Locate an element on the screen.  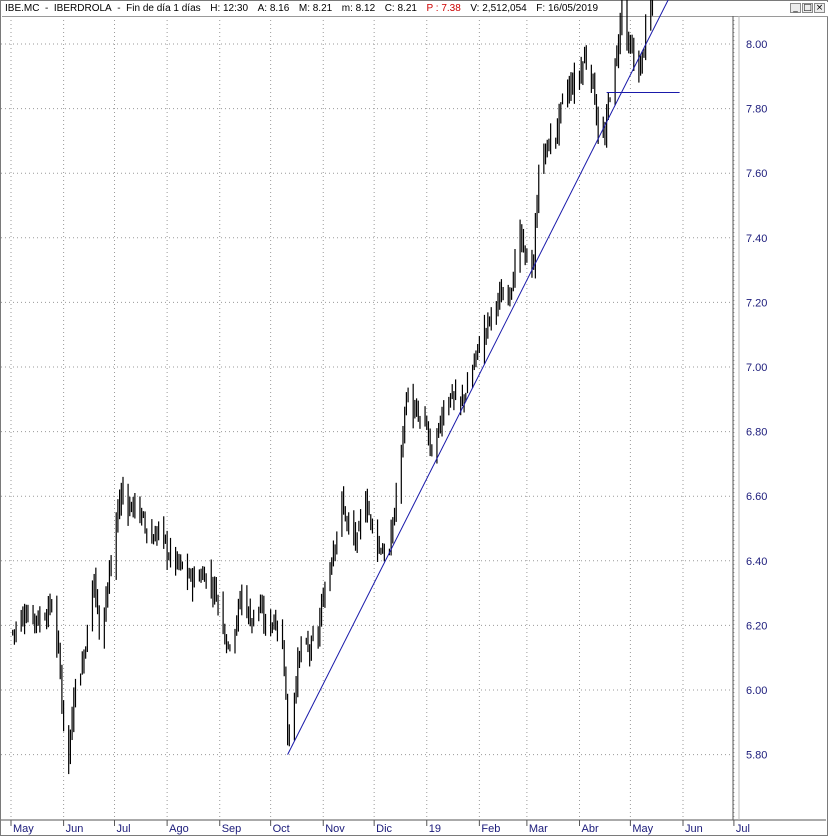
y-tick-label: 6.60 is located at coordinates (756, 497).